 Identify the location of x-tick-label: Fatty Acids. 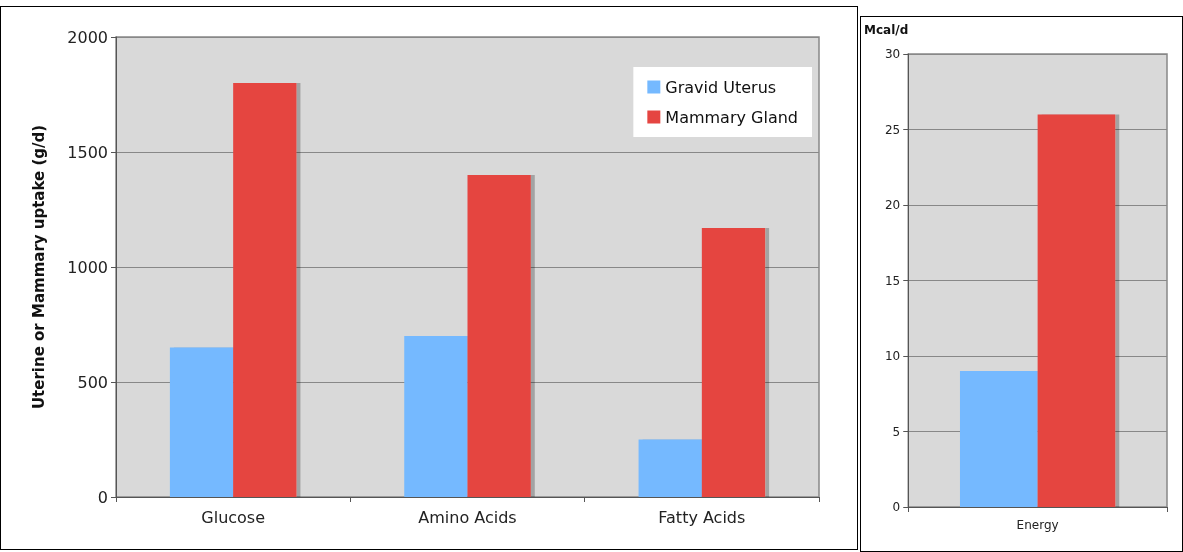
(702, 517).